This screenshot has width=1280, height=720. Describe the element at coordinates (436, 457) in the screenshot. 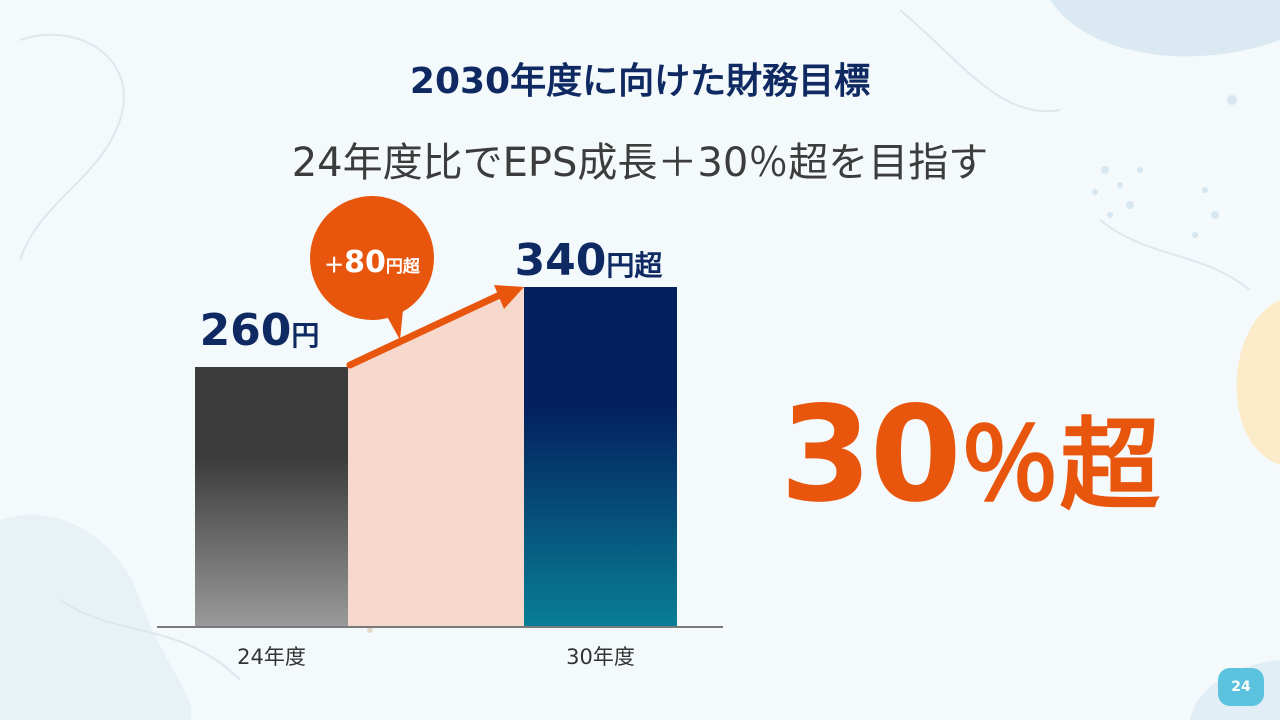

I see `growth-band` at that location.